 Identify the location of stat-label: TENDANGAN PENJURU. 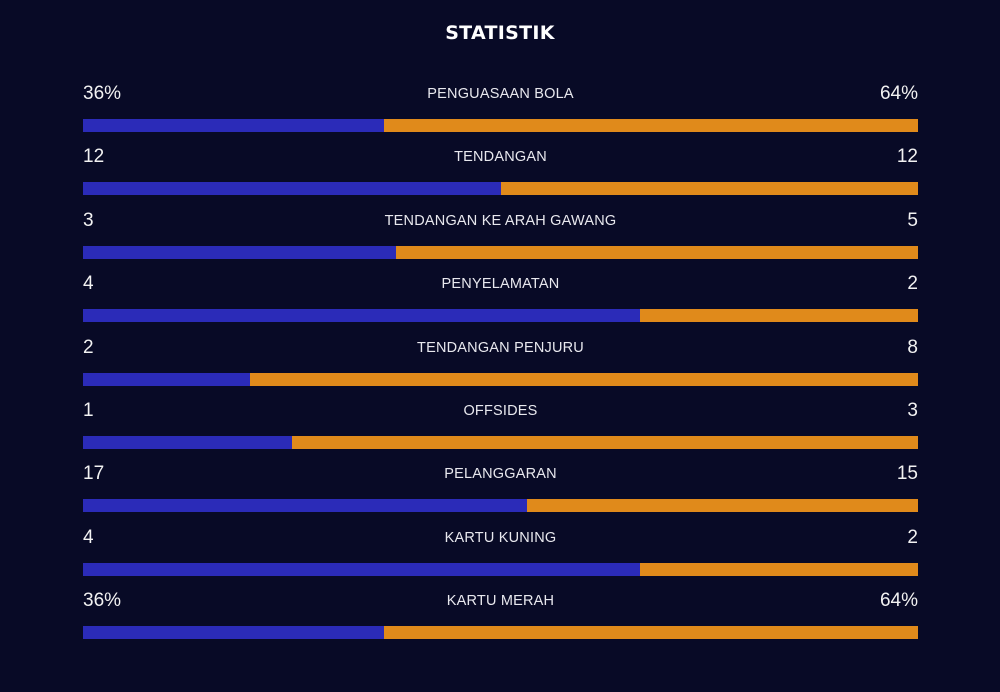
(500, 347).